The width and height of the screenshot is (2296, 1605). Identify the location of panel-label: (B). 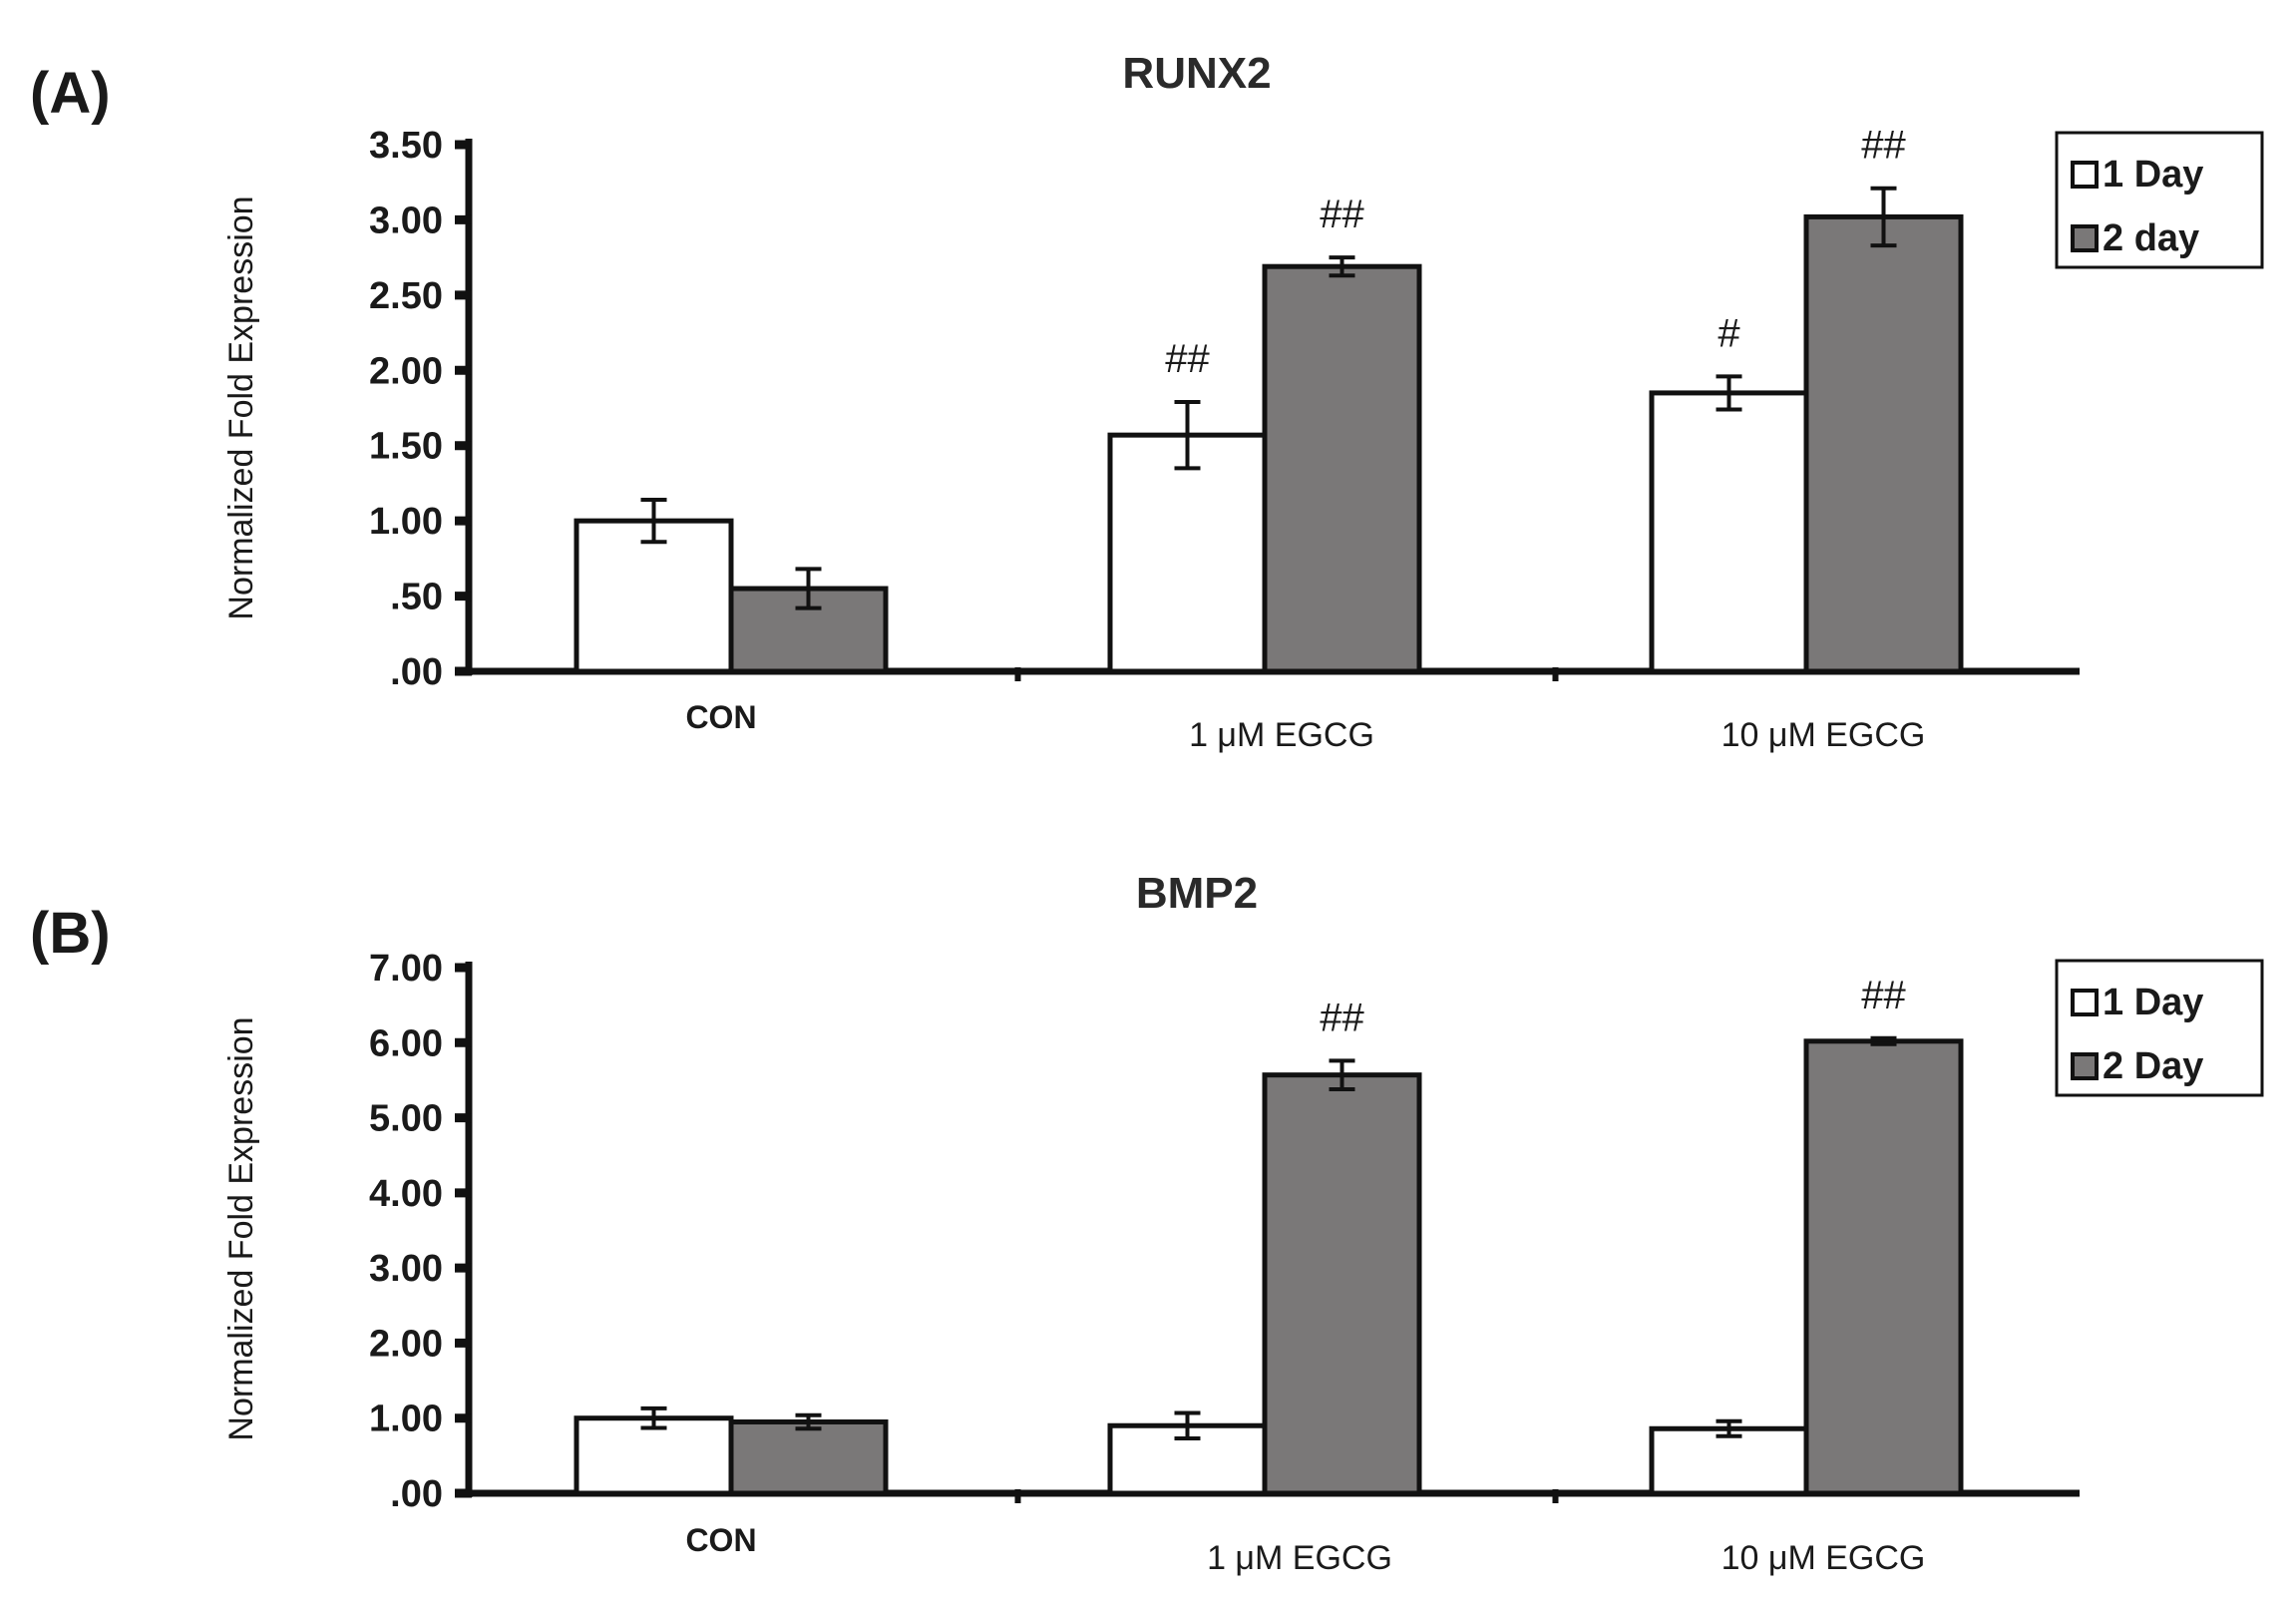
(71, 933).